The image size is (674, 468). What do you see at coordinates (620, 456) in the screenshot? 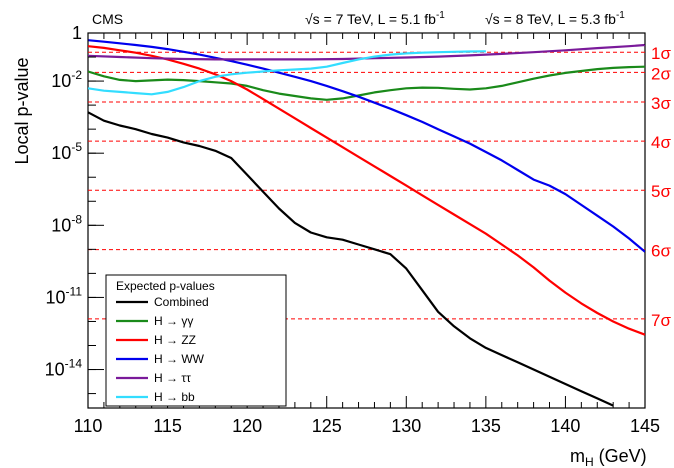
I see `x-axis-title-unit: (GeV)` at bounding box center [620, 456].